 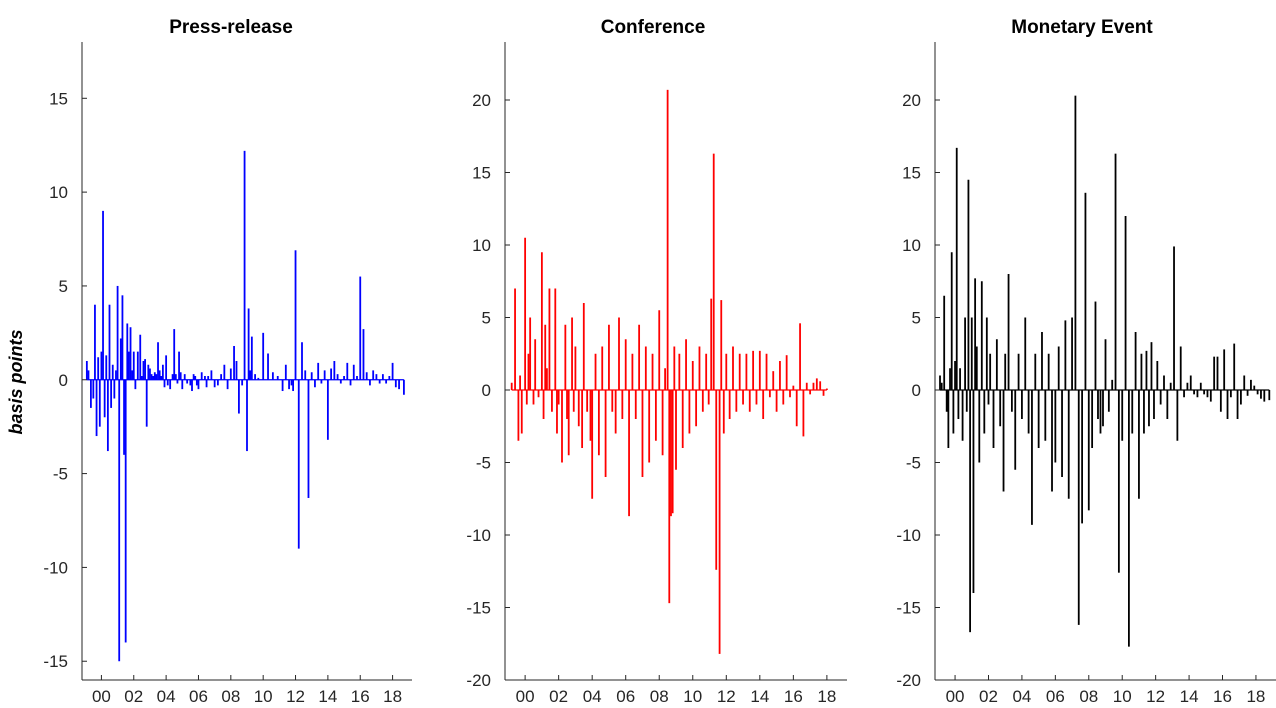 I want to click on conference-y-tick-label: 20, so click(x=481, y=100).